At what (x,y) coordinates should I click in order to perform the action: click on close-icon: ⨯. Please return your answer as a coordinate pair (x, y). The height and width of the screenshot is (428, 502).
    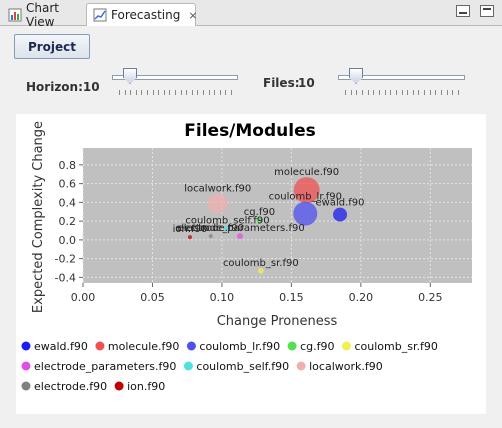
    Looking at the image, I should click on (193, 15).